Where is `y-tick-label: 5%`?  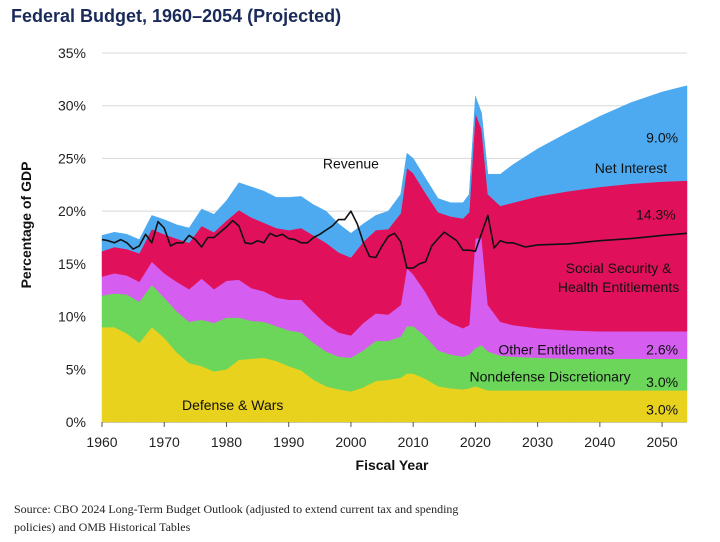 y-tick-label: 5% is located at coordinates (76, 369).